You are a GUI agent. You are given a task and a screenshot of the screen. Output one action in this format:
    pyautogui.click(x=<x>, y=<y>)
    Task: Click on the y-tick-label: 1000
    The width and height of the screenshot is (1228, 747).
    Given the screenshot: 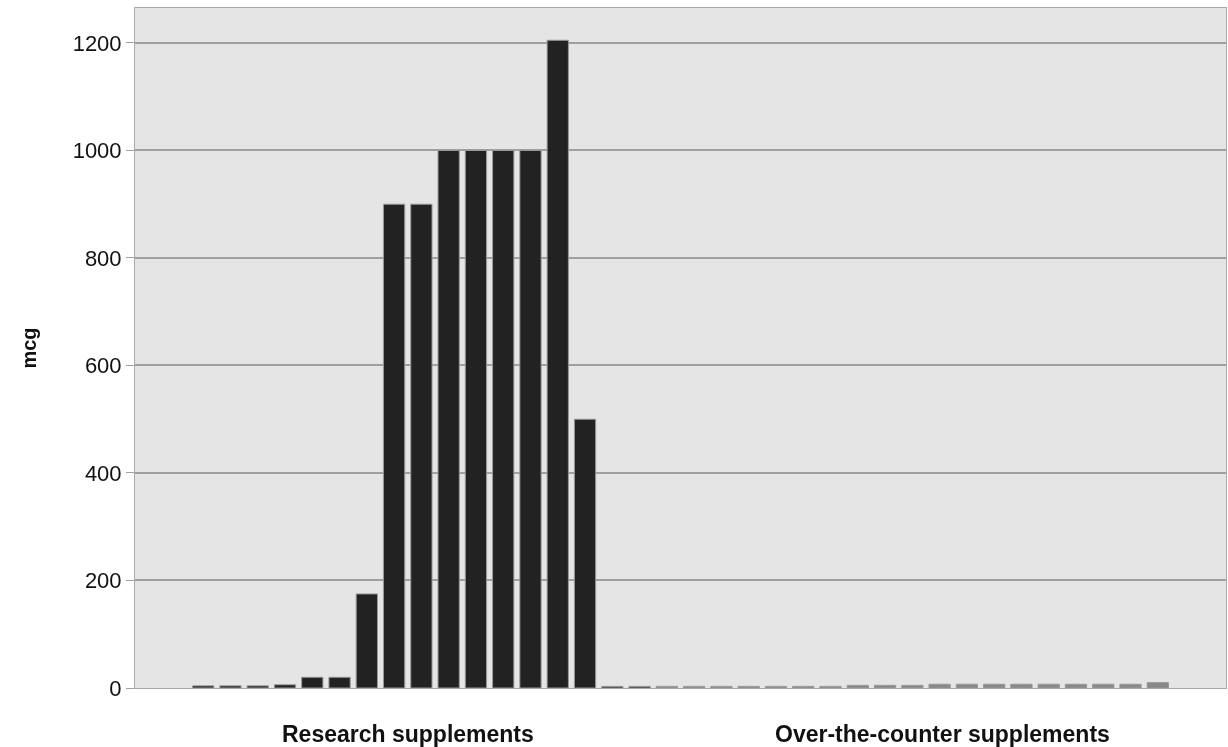 What is the action you would take?
    pyautogui.click(x=97, y=151)
    